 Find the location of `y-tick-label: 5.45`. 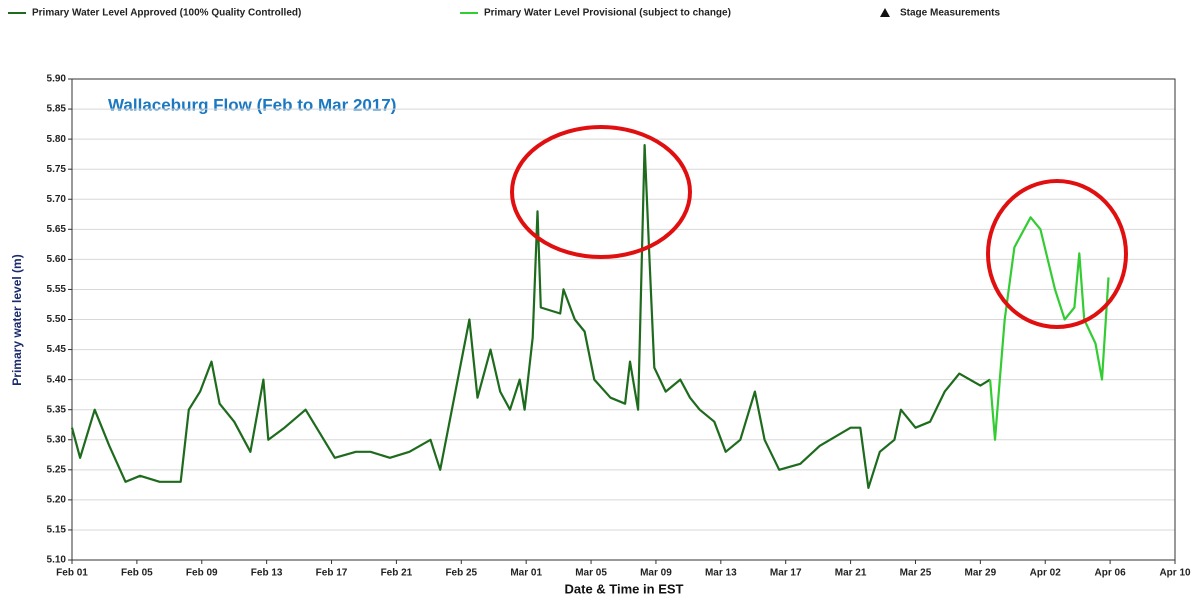

y-tick-label: 5.45 is located at coordinates (57, 349).